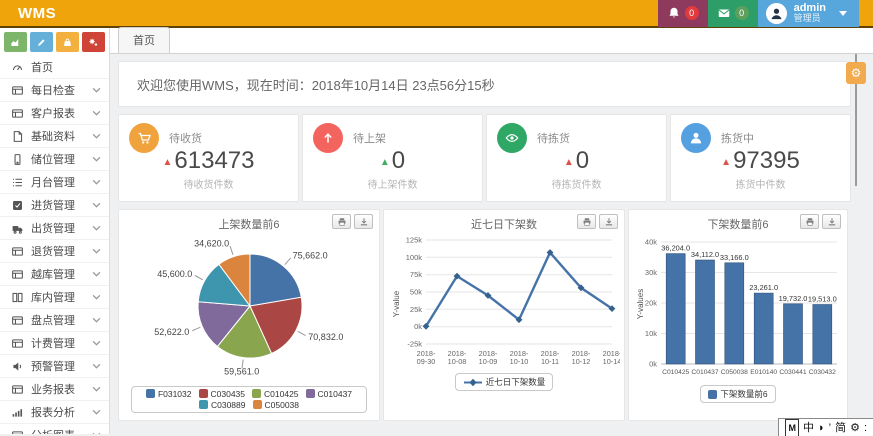 The height and width of the screenshot is (436, 873). Describe the element at coordinates (732, 13) in the screenshot. I see `messages-button: 0` at that location.